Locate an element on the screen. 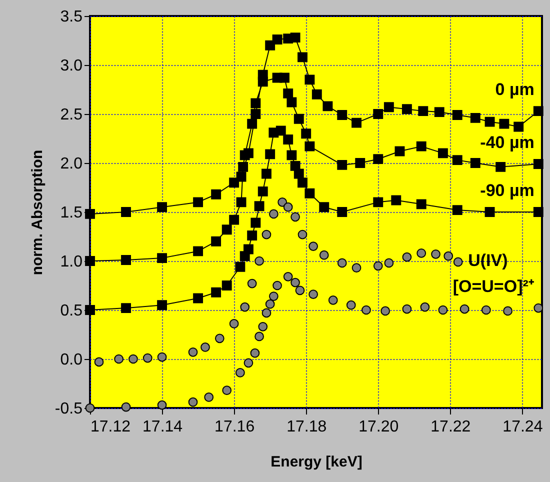 This screenshot has height=482, width=550. y-tick-label: 1.5 is located at coordinates (71, 213).